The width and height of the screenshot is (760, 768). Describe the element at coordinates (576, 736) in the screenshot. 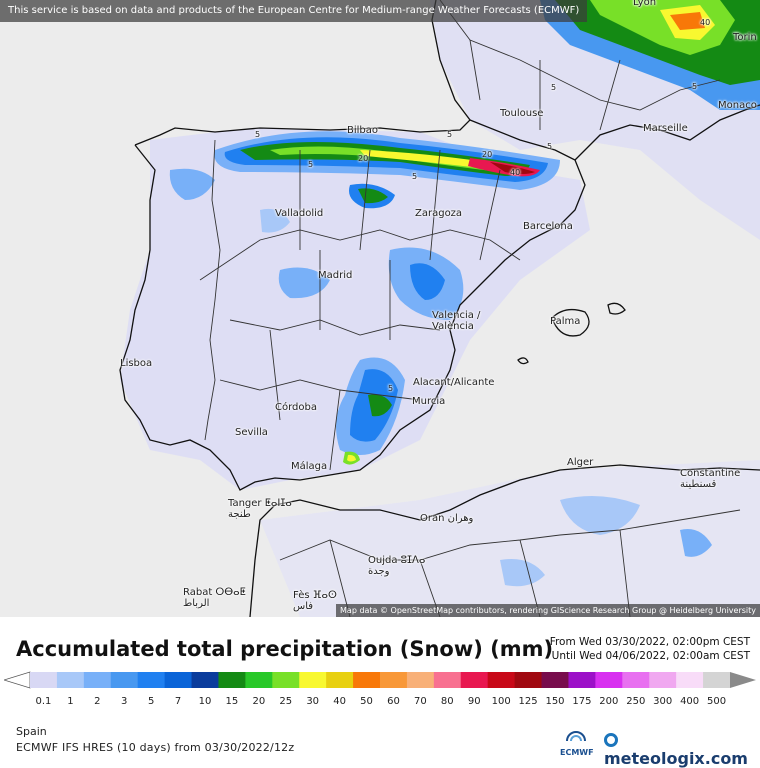

I see `ecmwf-globe-icon` at that location.